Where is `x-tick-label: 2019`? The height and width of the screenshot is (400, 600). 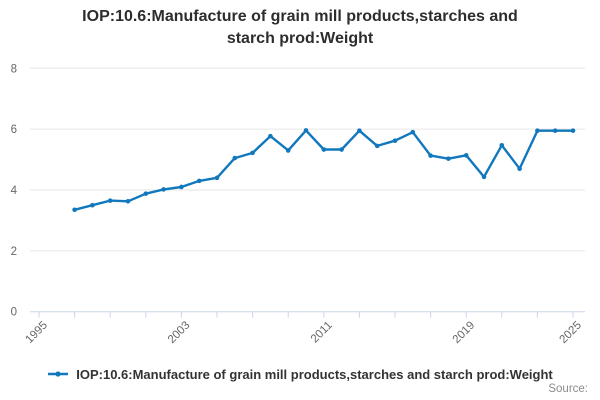
x-tick-label: 2019 is located at coordinates (464, 332).